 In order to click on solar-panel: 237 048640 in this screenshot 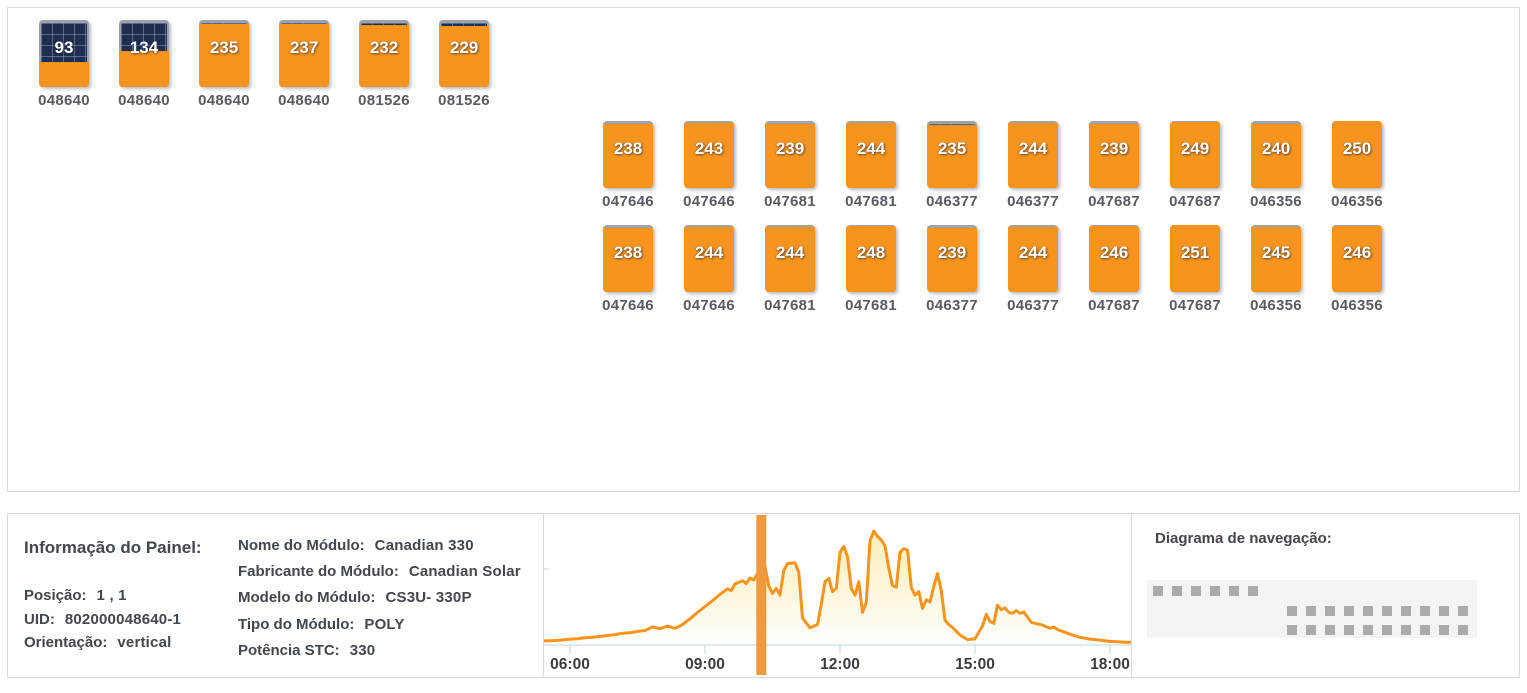, I will do `click(304, 66)`.